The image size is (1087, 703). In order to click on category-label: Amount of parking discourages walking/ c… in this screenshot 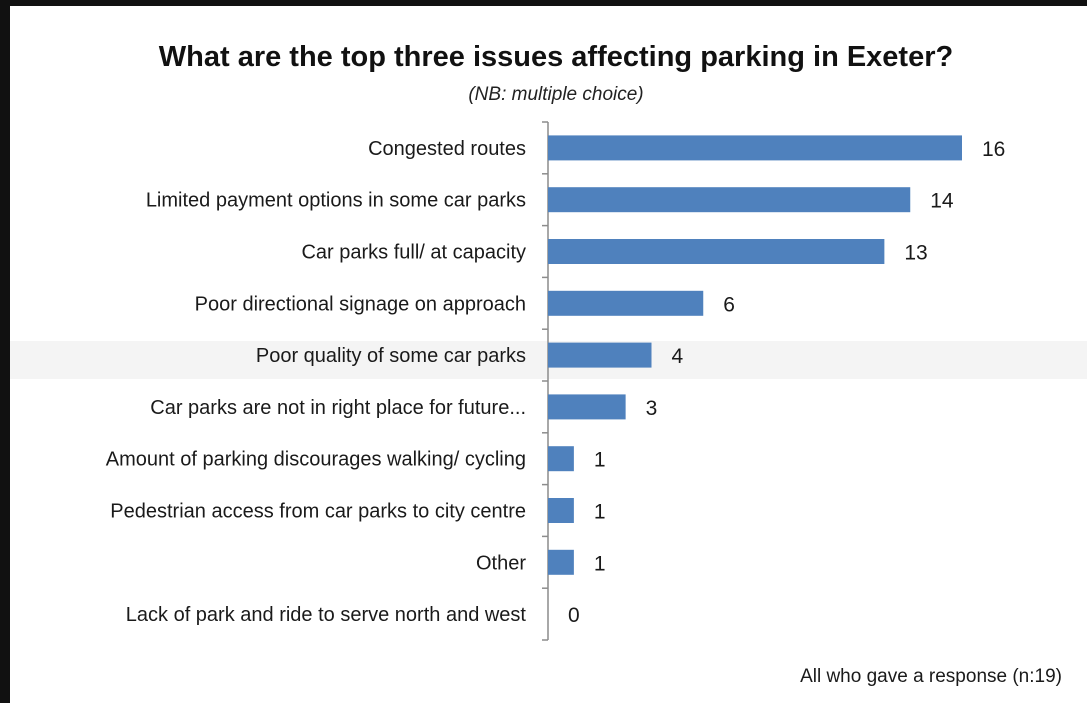, I will do `click(316, 460)`.